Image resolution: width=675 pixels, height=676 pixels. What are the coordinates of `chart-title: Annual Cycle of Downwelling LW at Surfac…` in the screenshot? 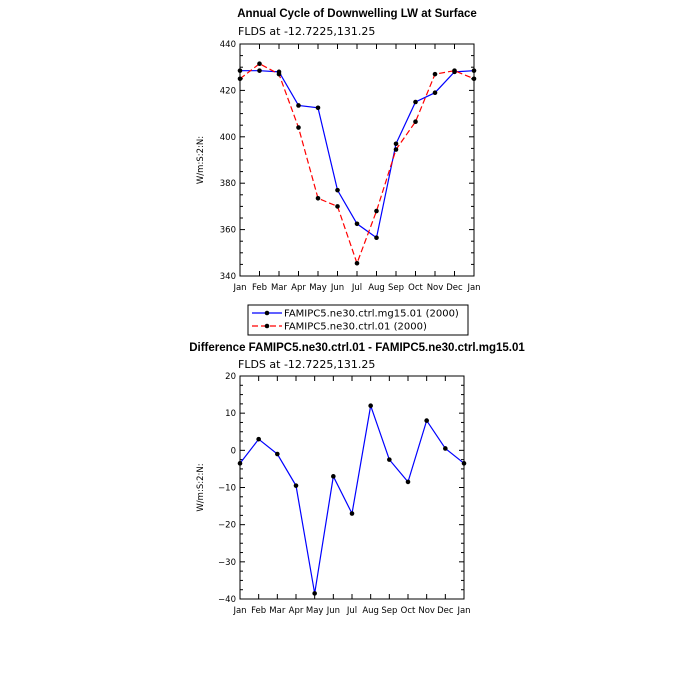 It's located at (357, 14).